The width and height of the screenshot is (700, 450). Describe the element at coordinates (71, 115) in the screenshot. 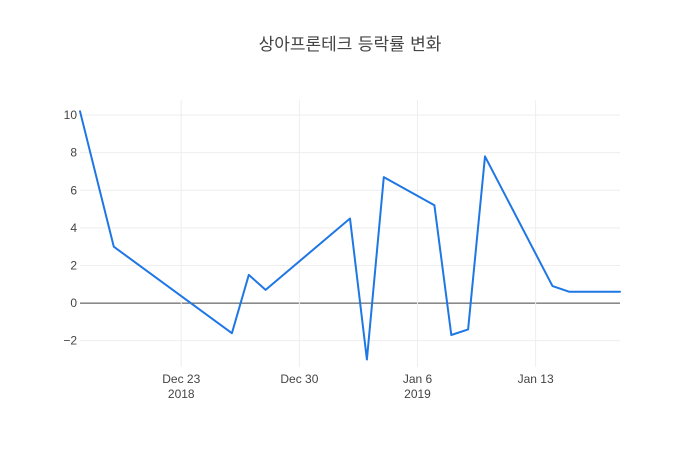

I see `y-tick-label: 10` at that location.